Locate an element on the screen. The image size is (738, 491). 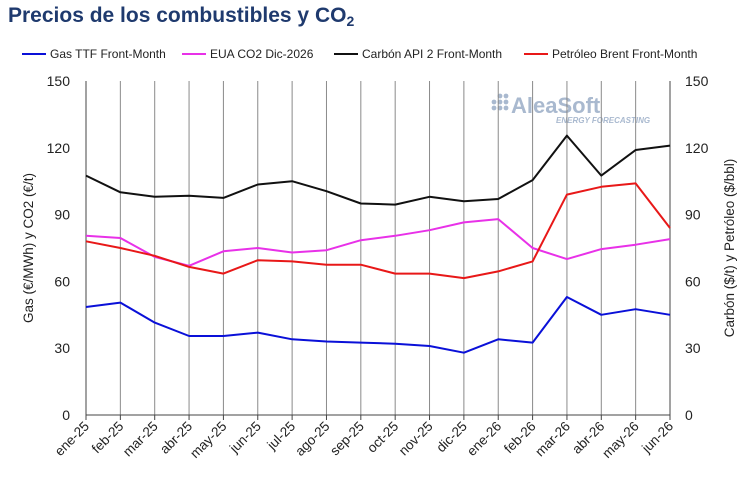
x-tick-label: may-25 is located at coordinates (208, 440).